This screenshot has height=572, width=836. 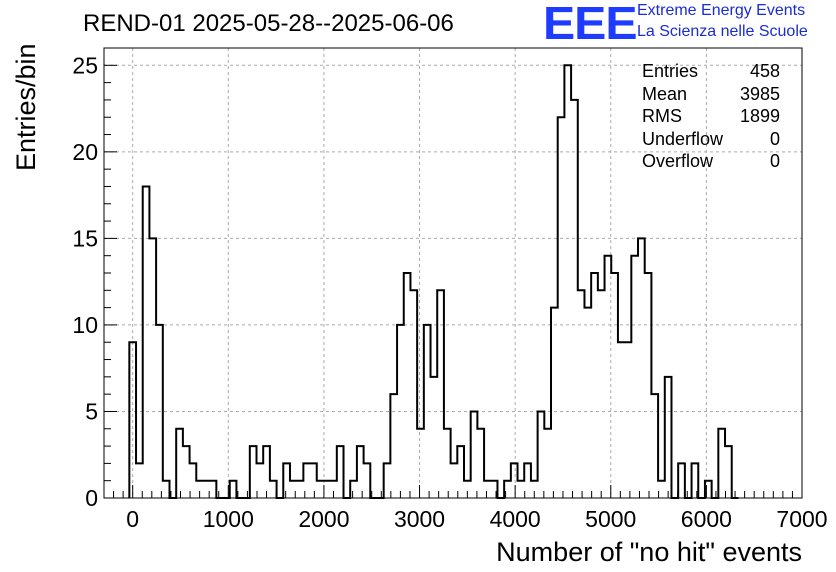 I want to click on y-tick-label: 25, so click(x=85, y=65).